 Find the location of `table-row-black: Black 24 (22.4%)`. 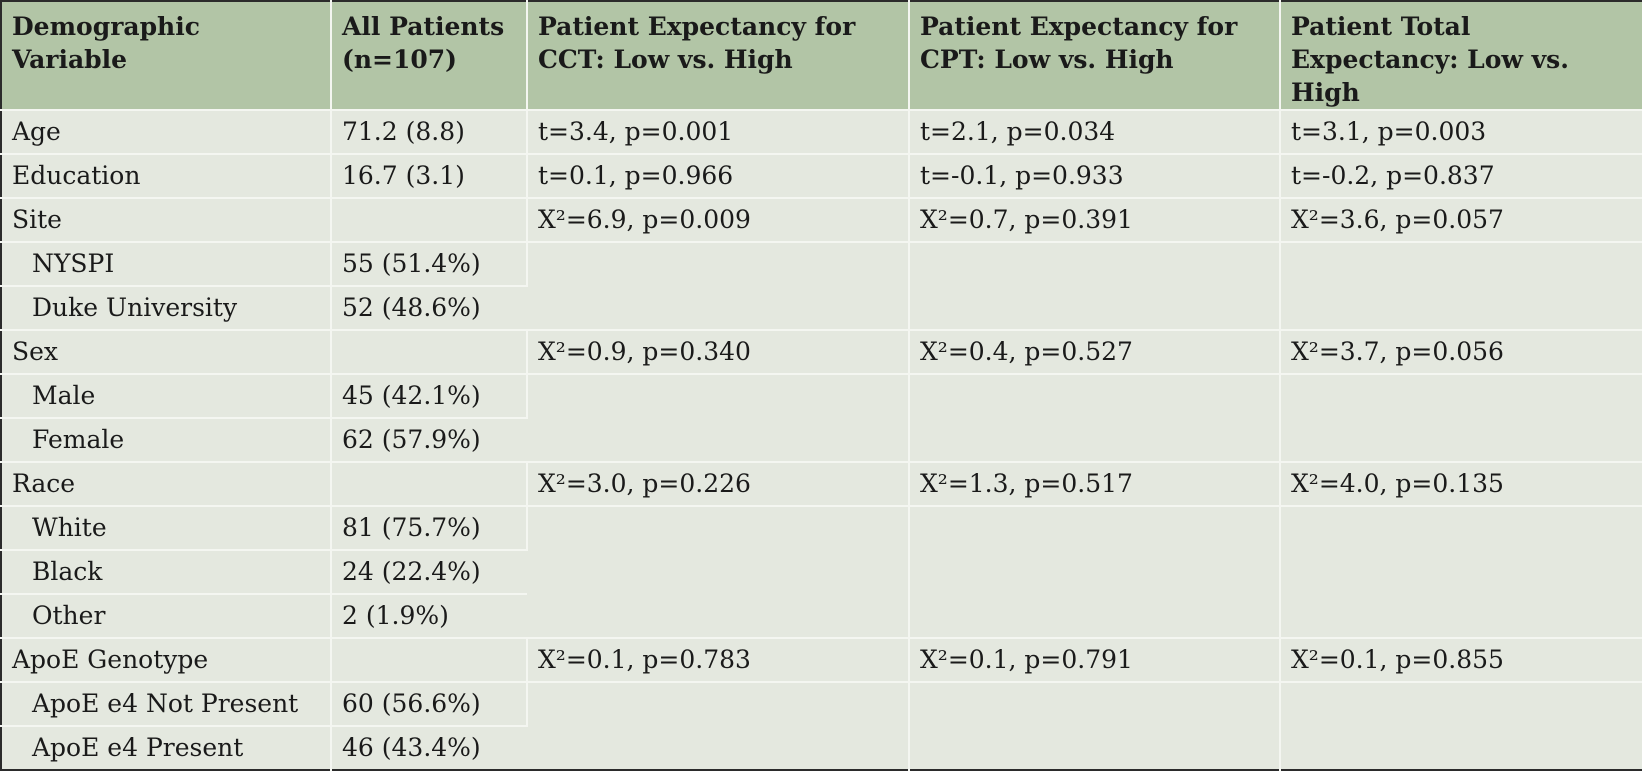

table-row-black: Black 24 (22.4%) is located at coordinates (821, 572).